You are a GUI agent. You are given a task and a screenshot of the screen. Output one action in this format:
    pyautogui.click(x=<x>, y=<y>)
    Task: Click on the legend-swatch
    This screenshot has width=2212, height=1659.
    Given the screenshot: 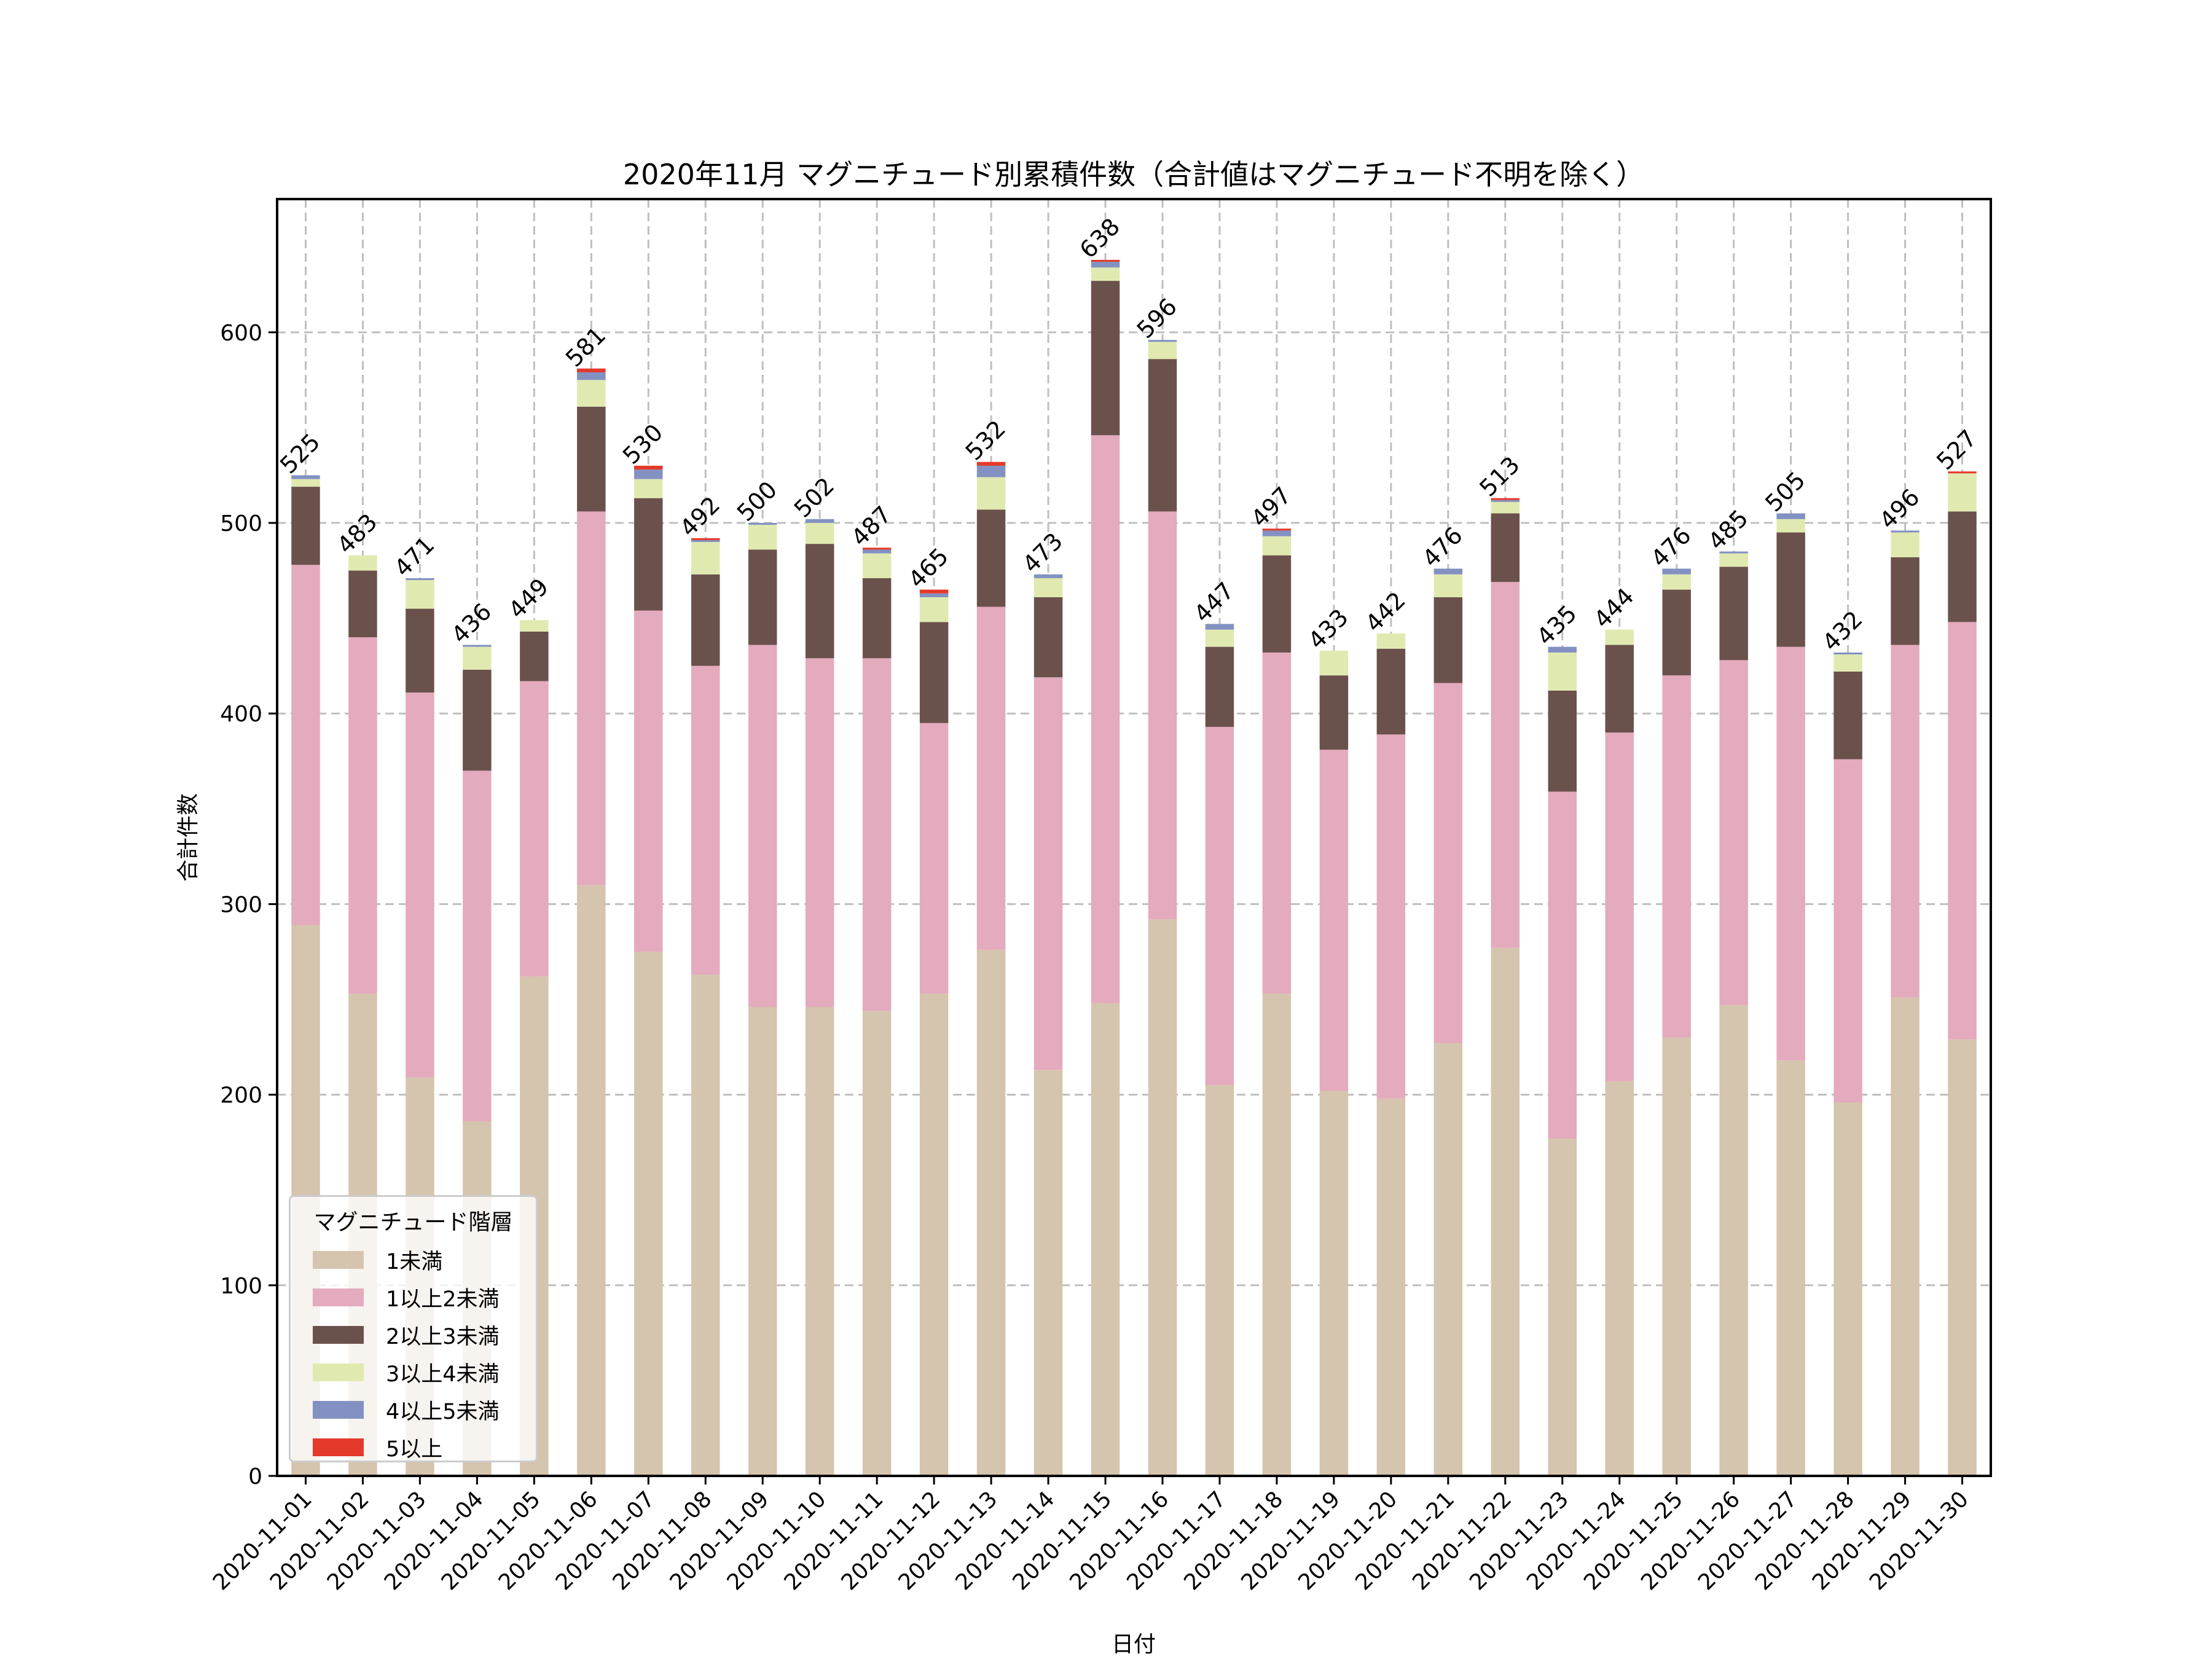 What is the action you would take?
    pyautogui.click(x=338, y=1409)
    